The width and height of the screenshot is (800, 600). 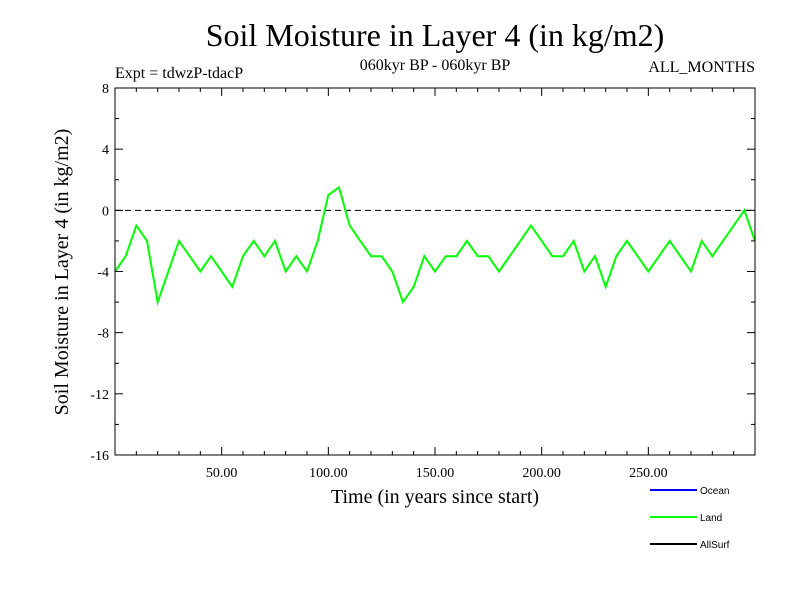 What do you see at coordinates (99, 395) in the screenshot?
I see `y-tick-label: -12` at bounding box center [99, 395].